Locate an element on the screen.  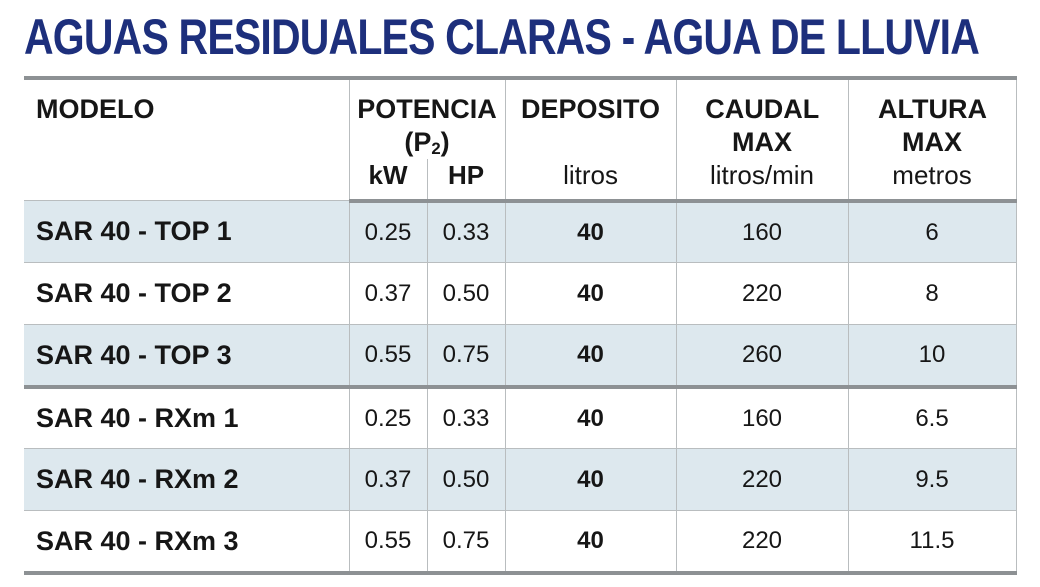
unit-altura: metros is located at coordinates (932, 180).